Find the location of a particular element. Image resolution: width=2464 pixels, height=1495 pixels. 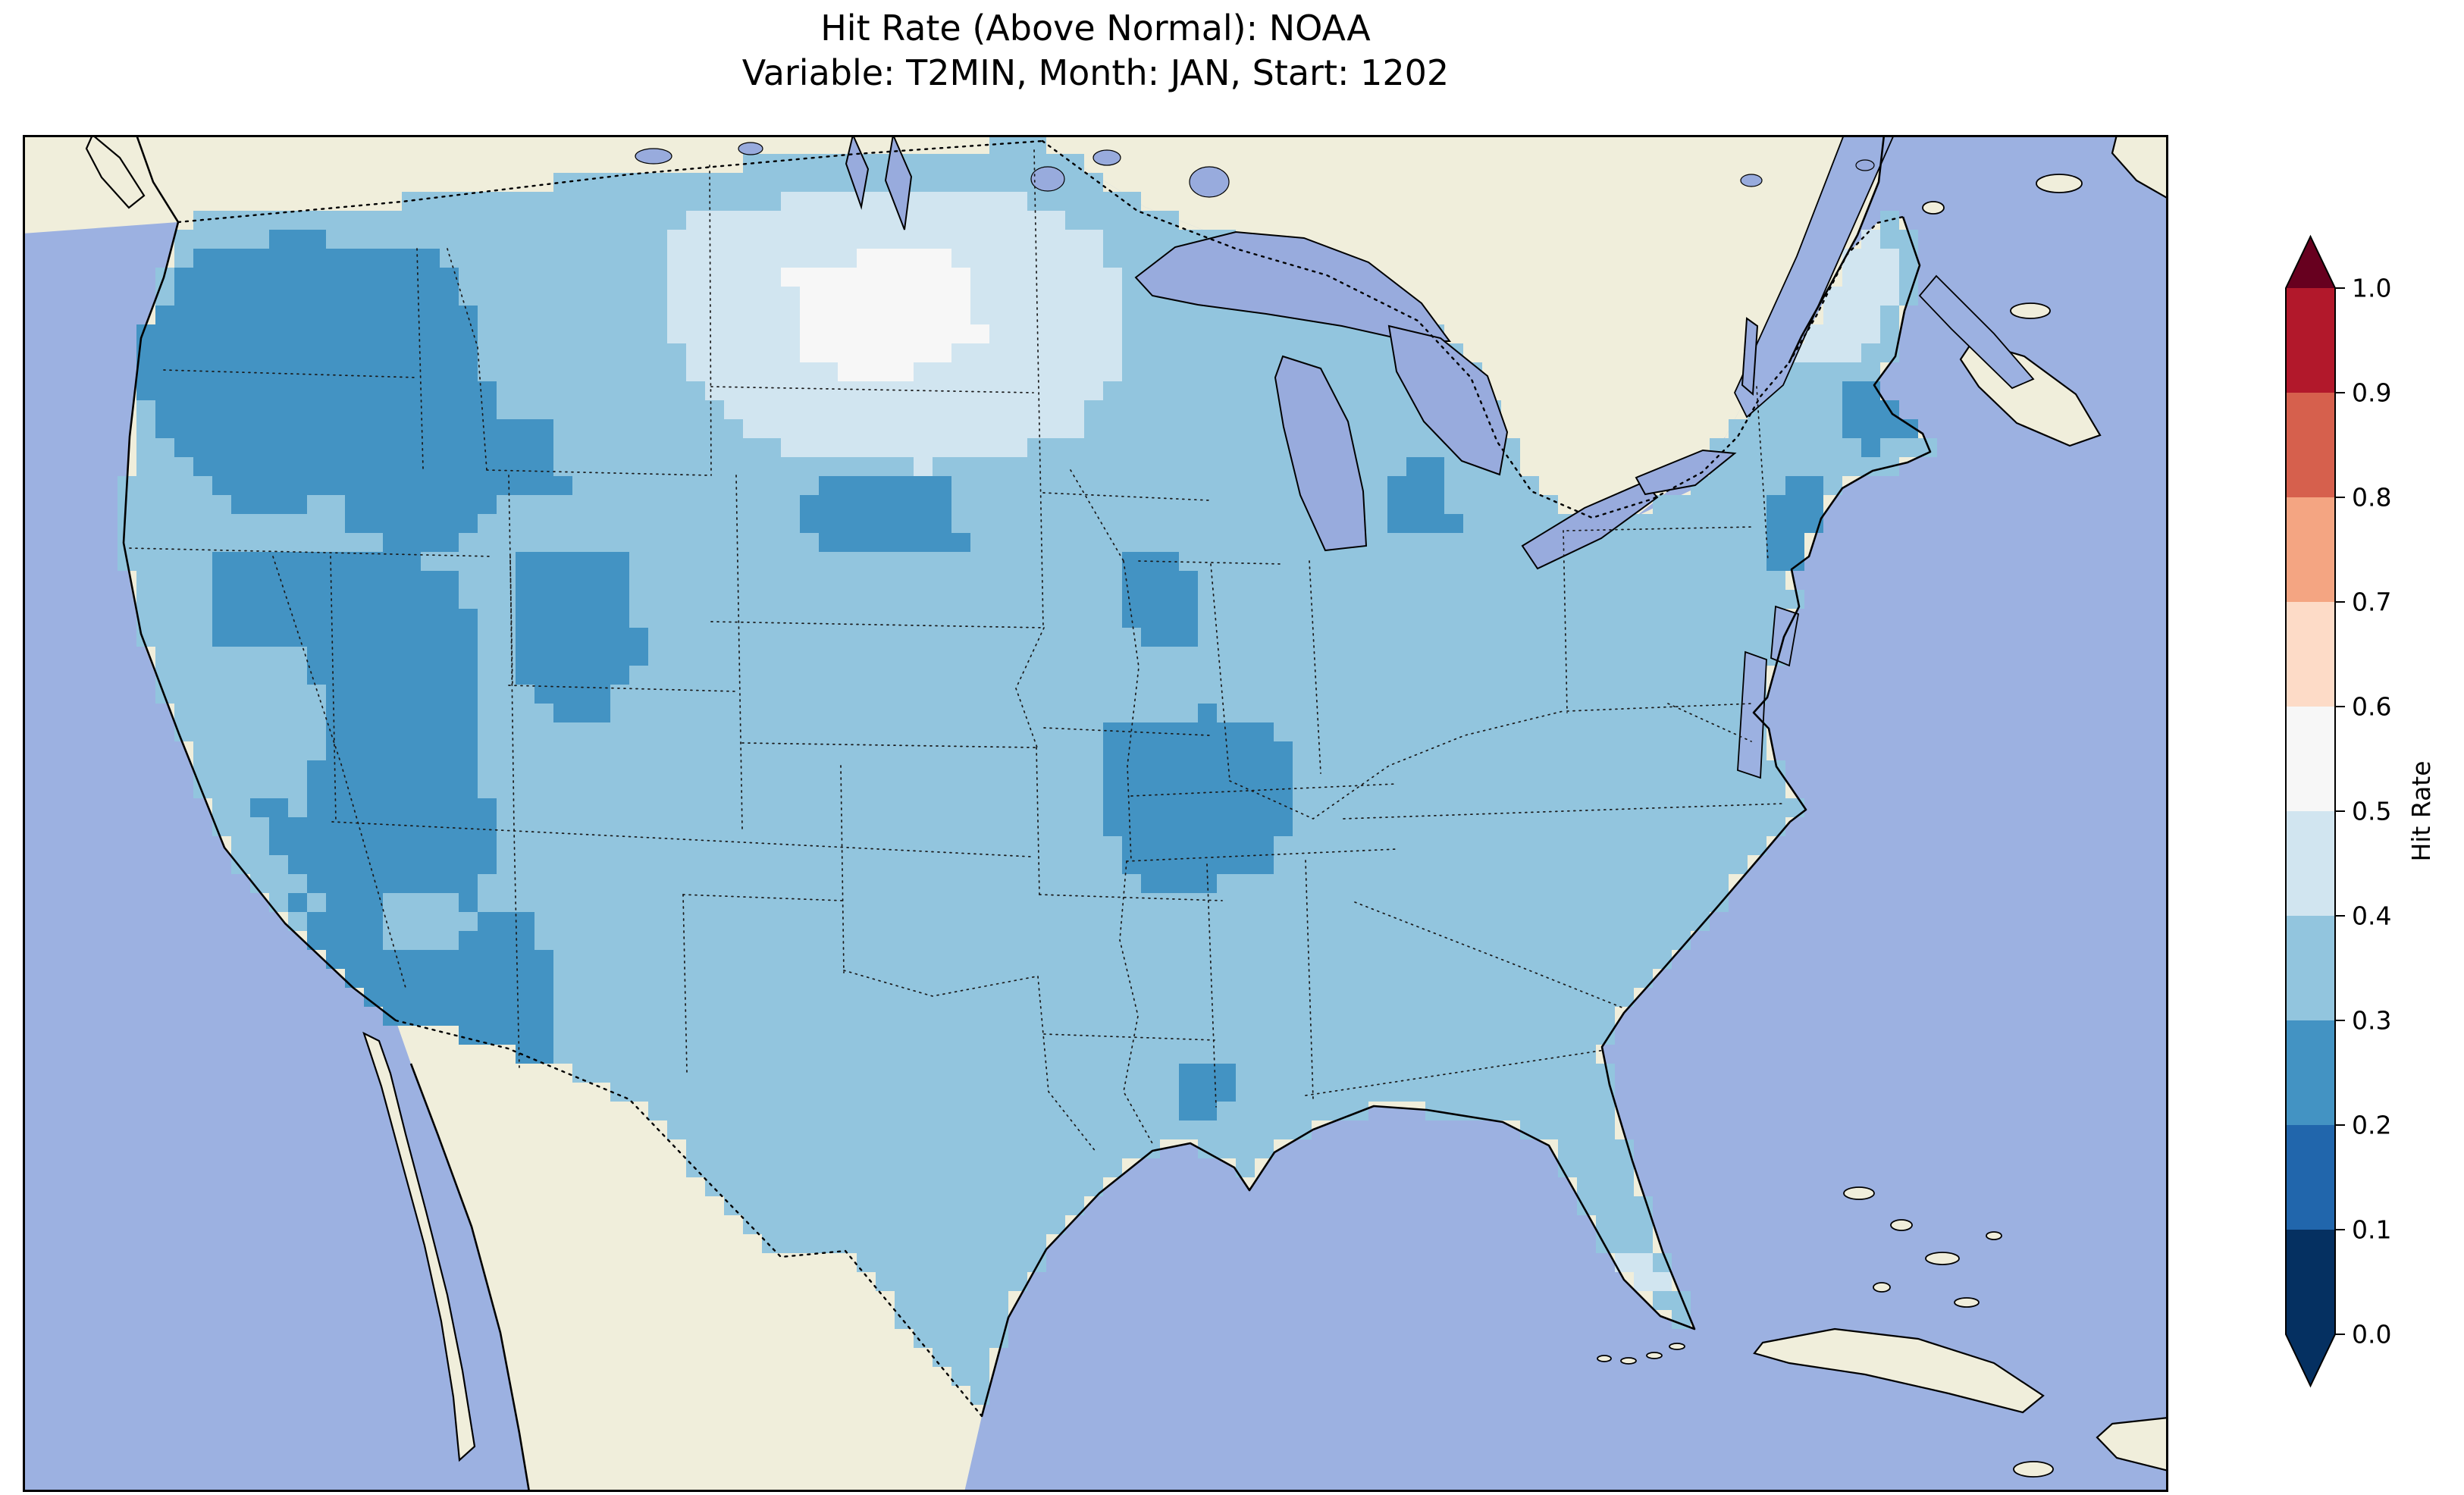

lake-winnipeg is located at coordinates (899, 181).